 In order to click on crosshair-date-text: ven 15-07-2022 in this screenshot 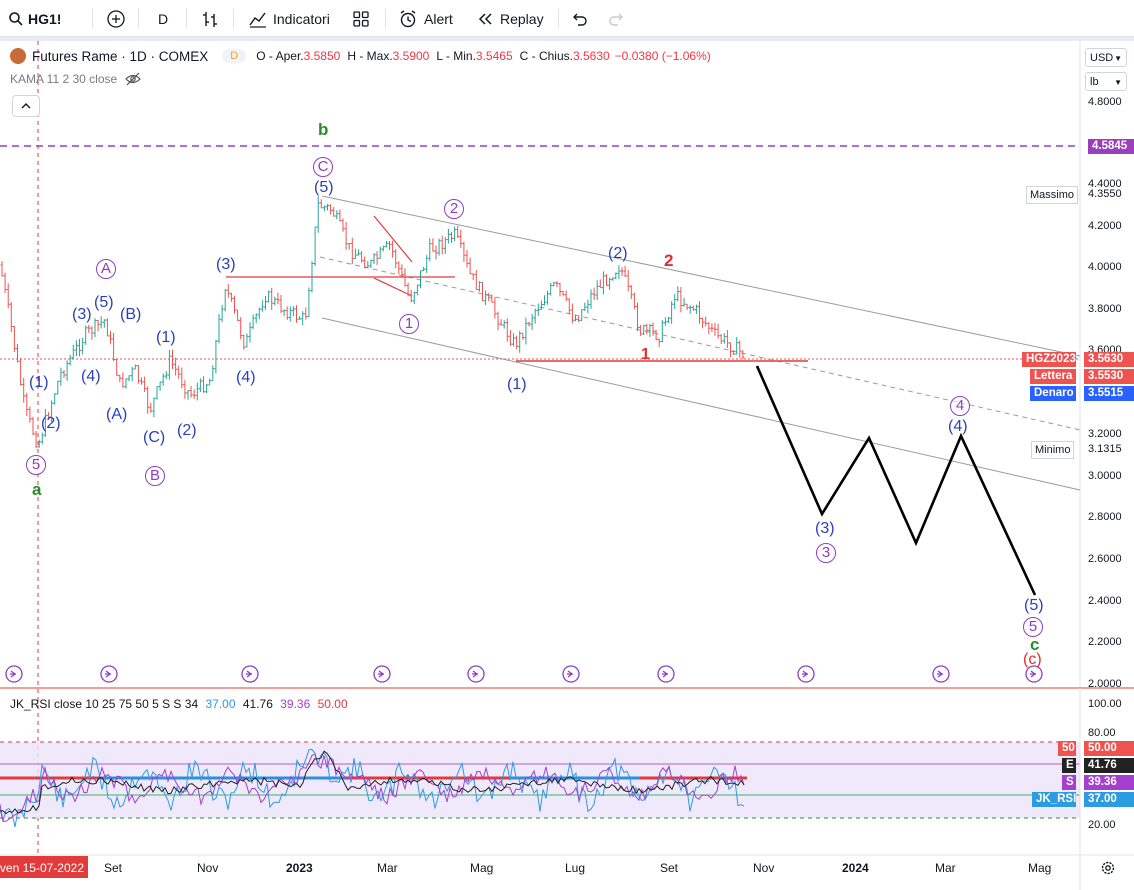, I will do `click(42, 868)`.